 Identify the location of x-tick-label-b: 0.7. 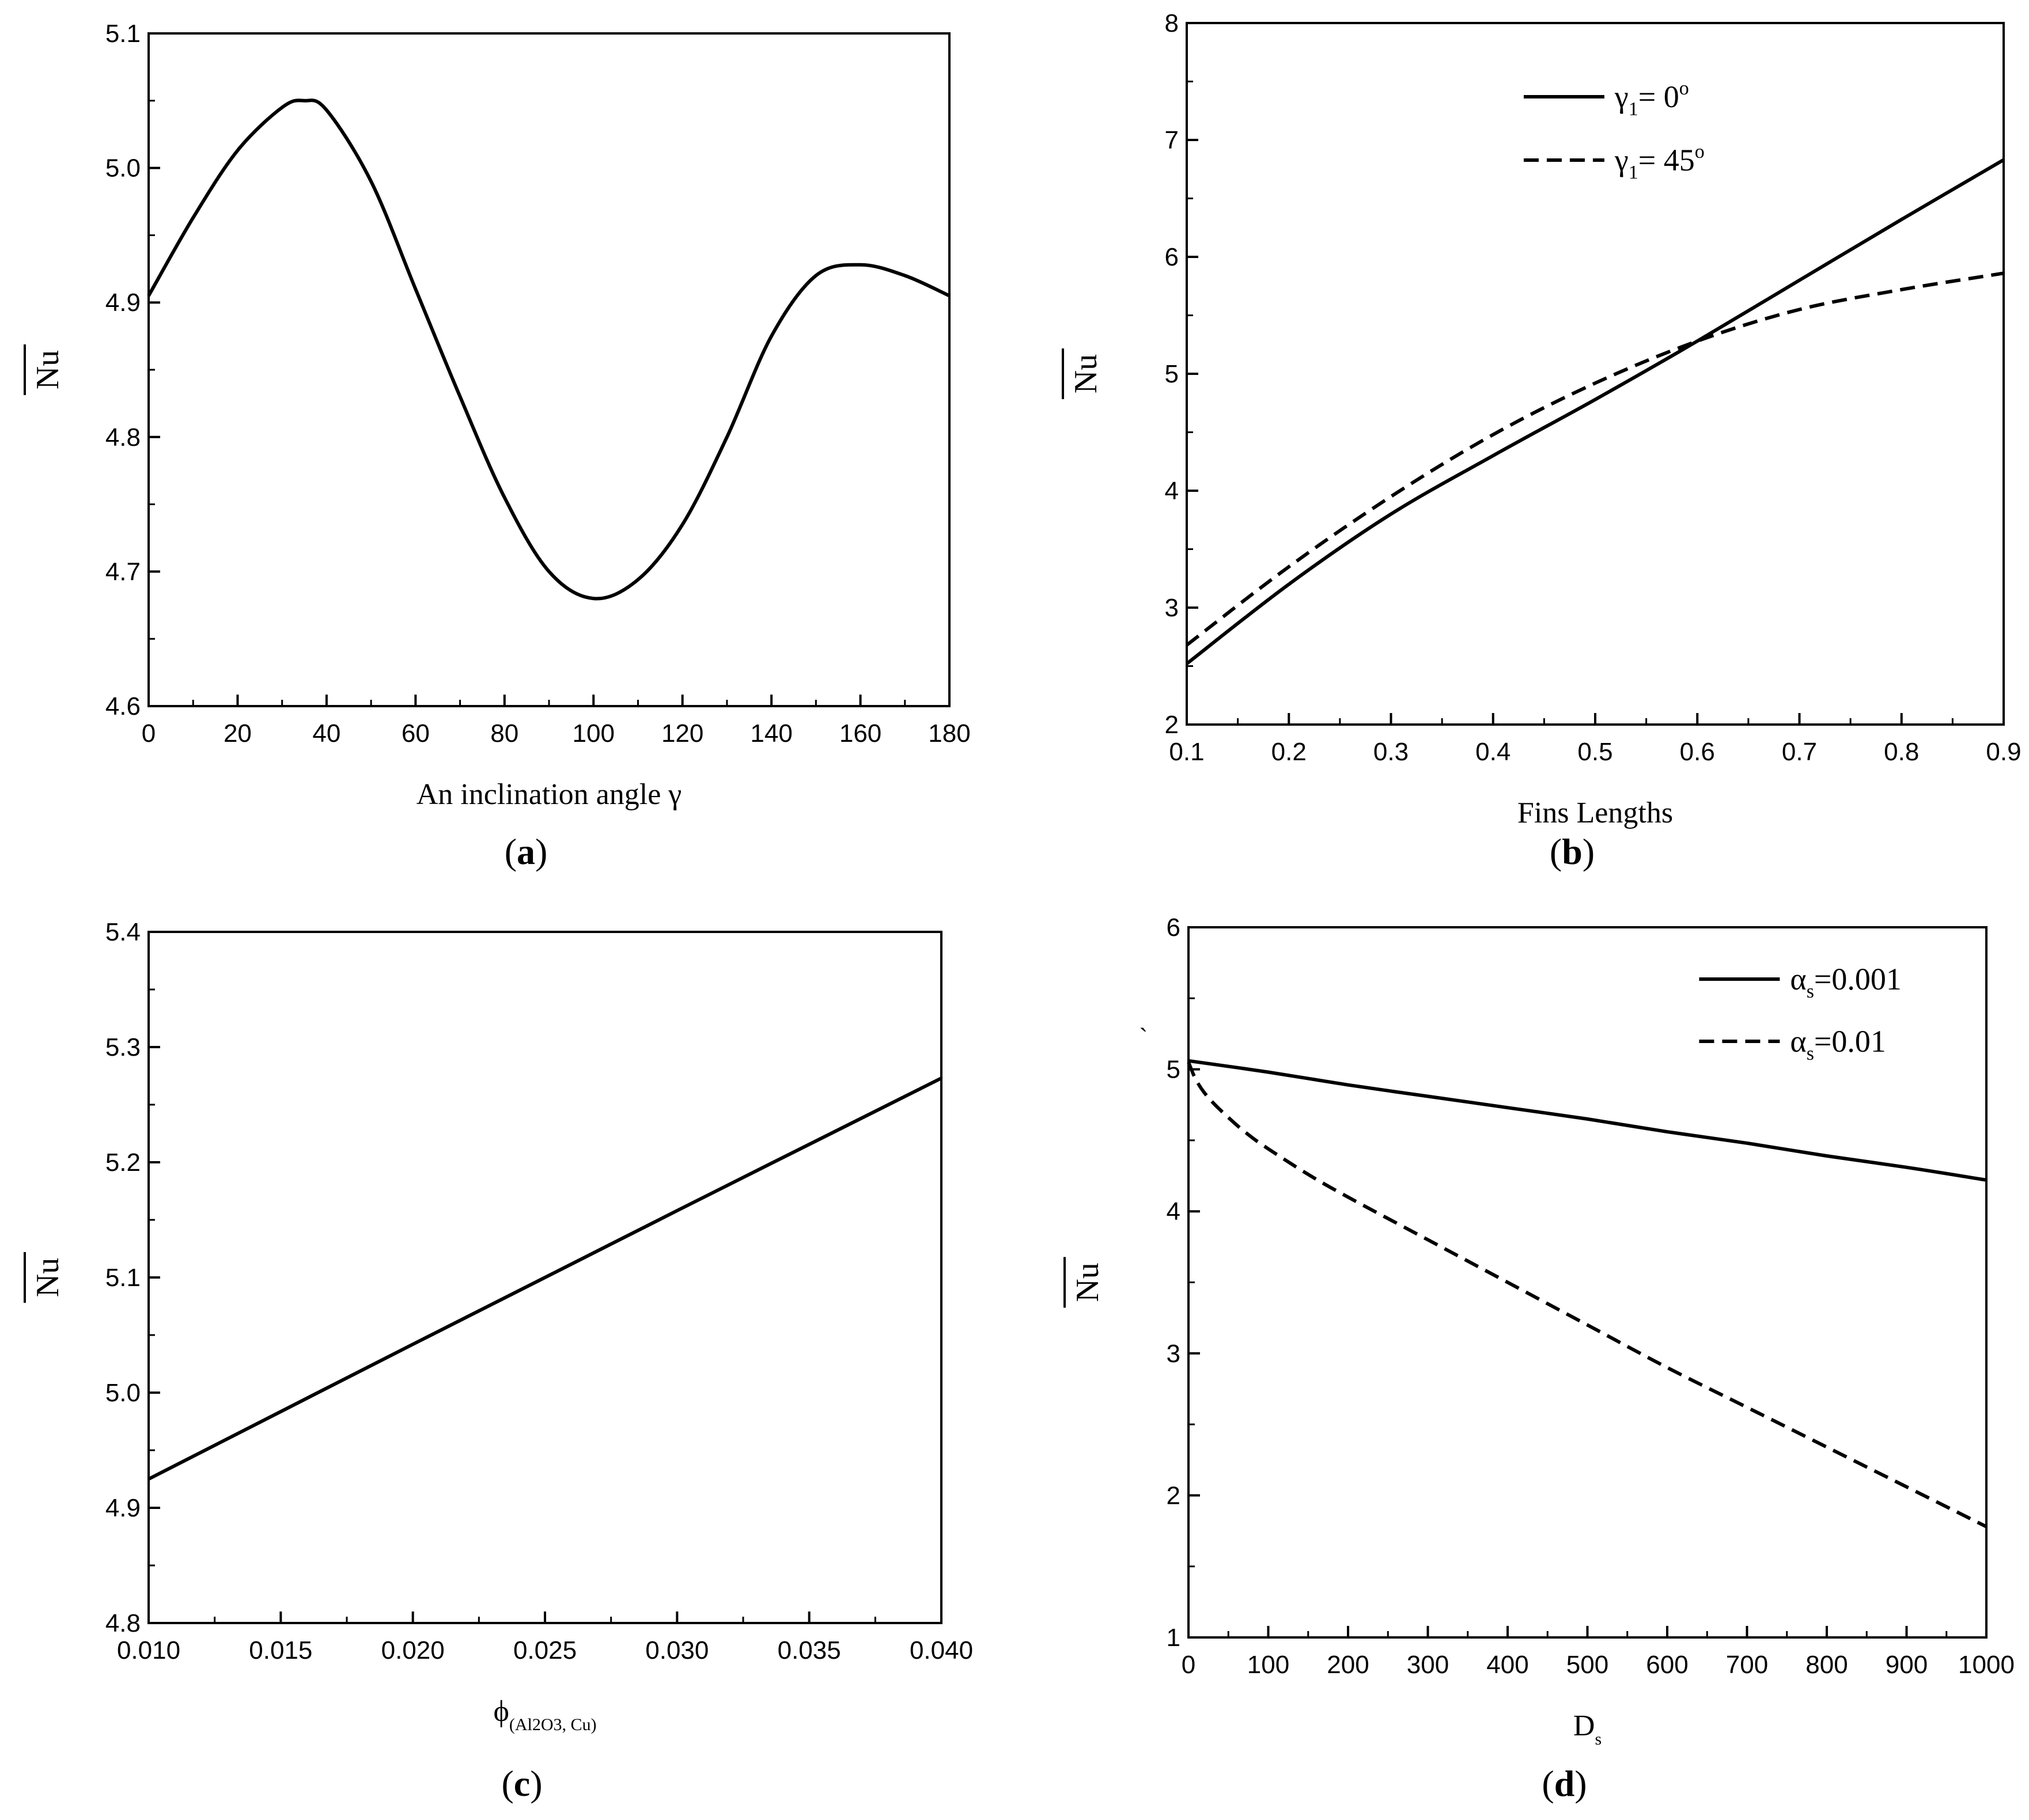
(1799, 752).